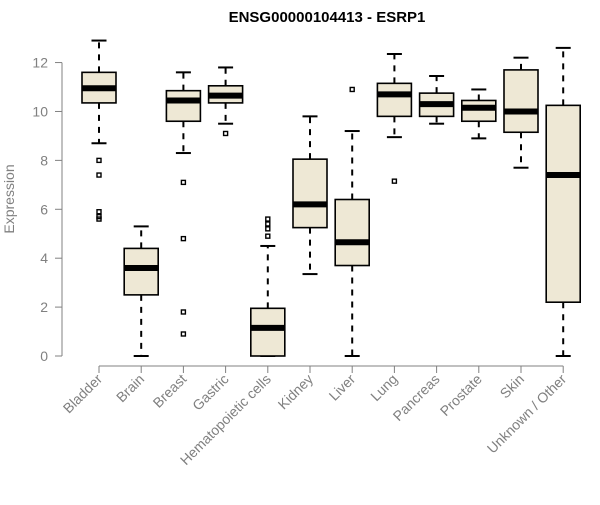 The height and width of the screenshot is (505, 600). Describe the element at coordinates (342, 387) in the screenshot. I see `x-tick-label: Liver` at that location.